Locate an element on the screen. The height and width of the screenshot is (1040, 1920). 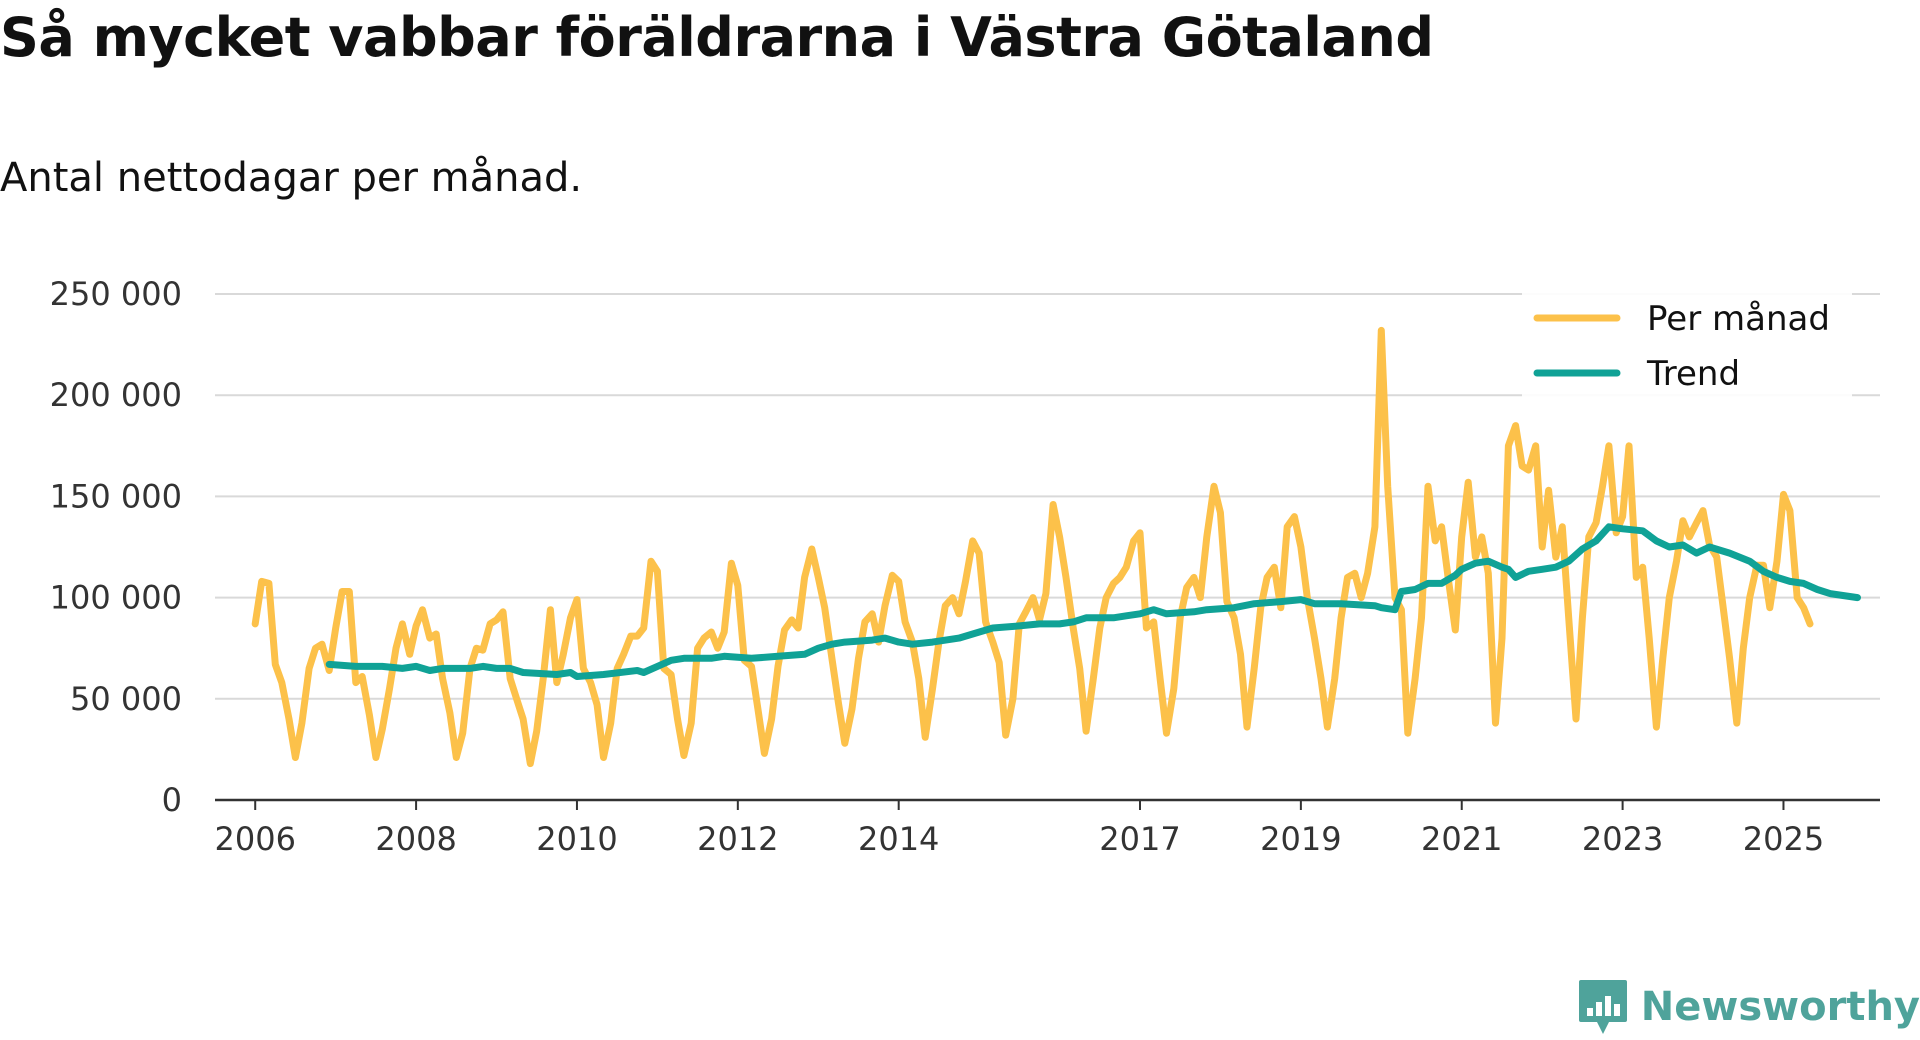
y-tick-label: 50 000 is located at coordinates (126, 699).